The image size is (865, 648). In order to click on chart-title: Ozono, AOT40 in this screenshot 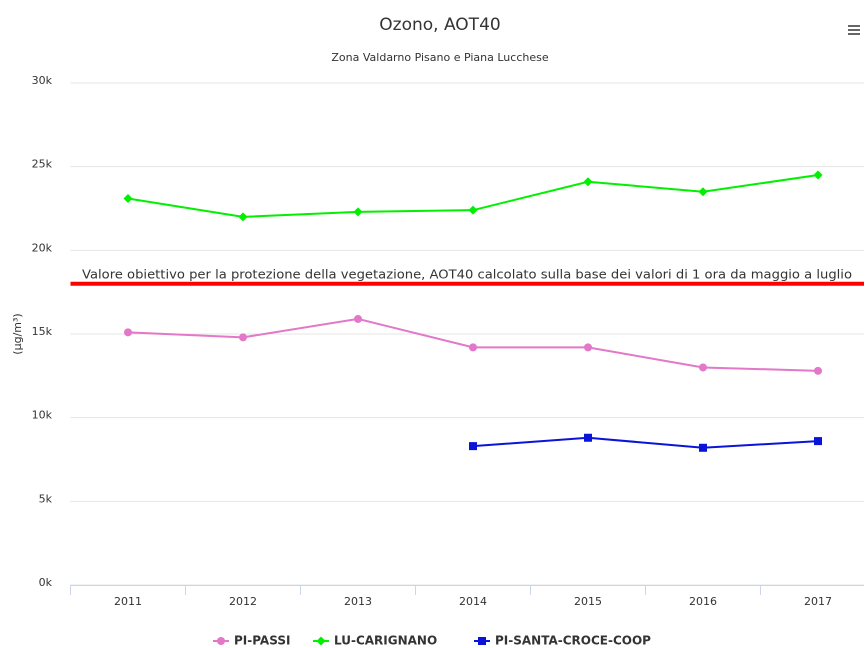, I will do `click(439, 25)`.